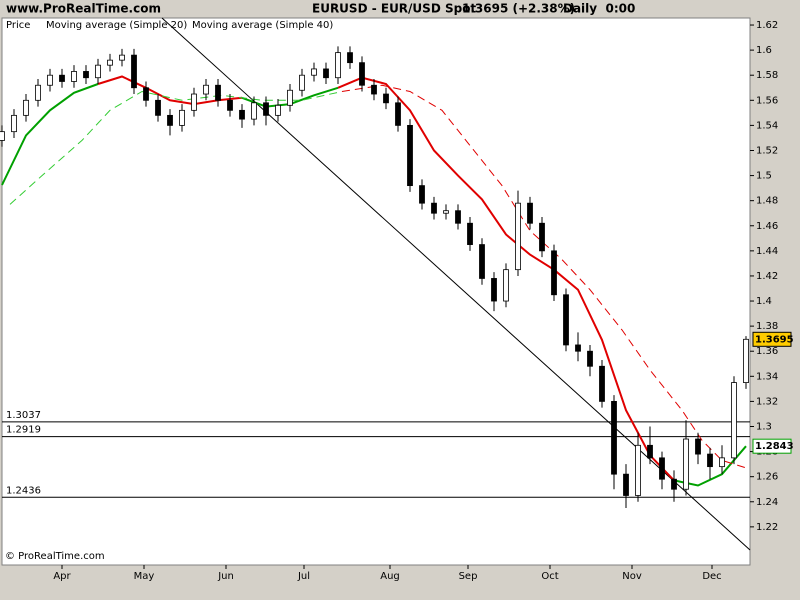  What do you see at coordinates (262, 25) in the screenshot?
I see `legend-entry: Moving average (Simple 40)` at bounding box center [262, 25].